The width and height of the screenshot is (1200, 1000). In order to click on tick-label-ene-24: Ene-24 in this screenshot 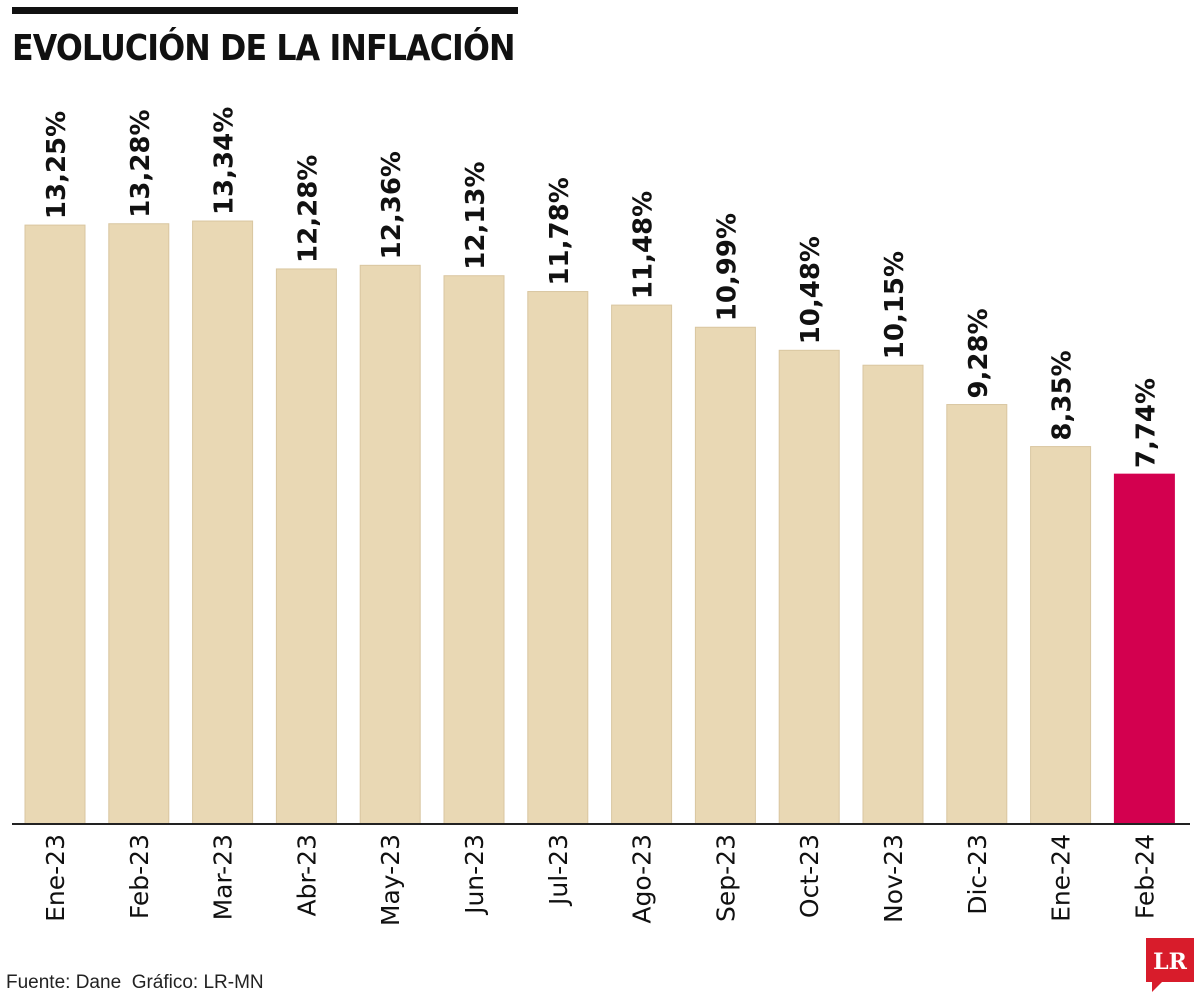, I will do `click(1061, 878)`.